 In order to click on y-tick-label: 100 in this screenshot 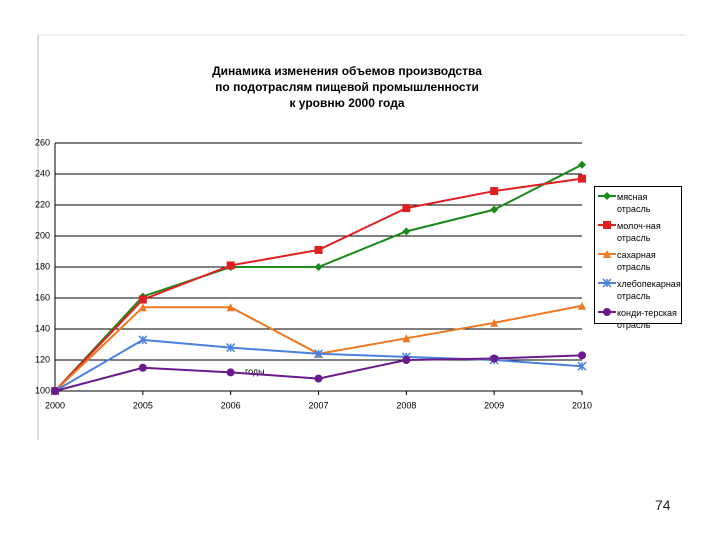, I will do `click(42, 390)`.